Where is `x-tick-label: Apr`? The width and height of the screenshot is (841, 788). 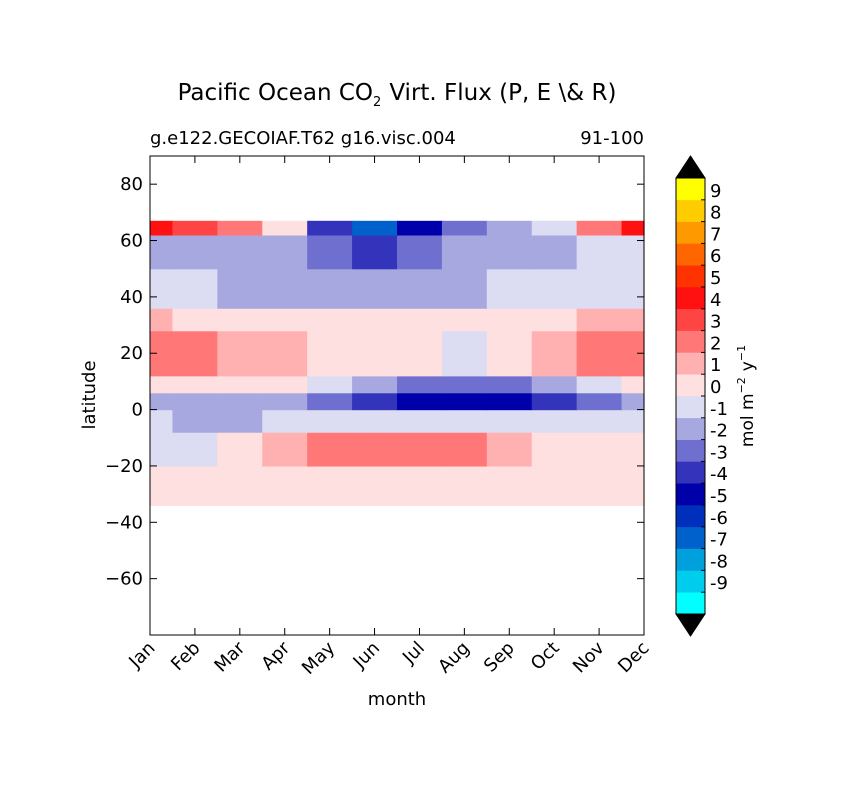 x-tick-label: Apr is located at coordinates (275, 655).